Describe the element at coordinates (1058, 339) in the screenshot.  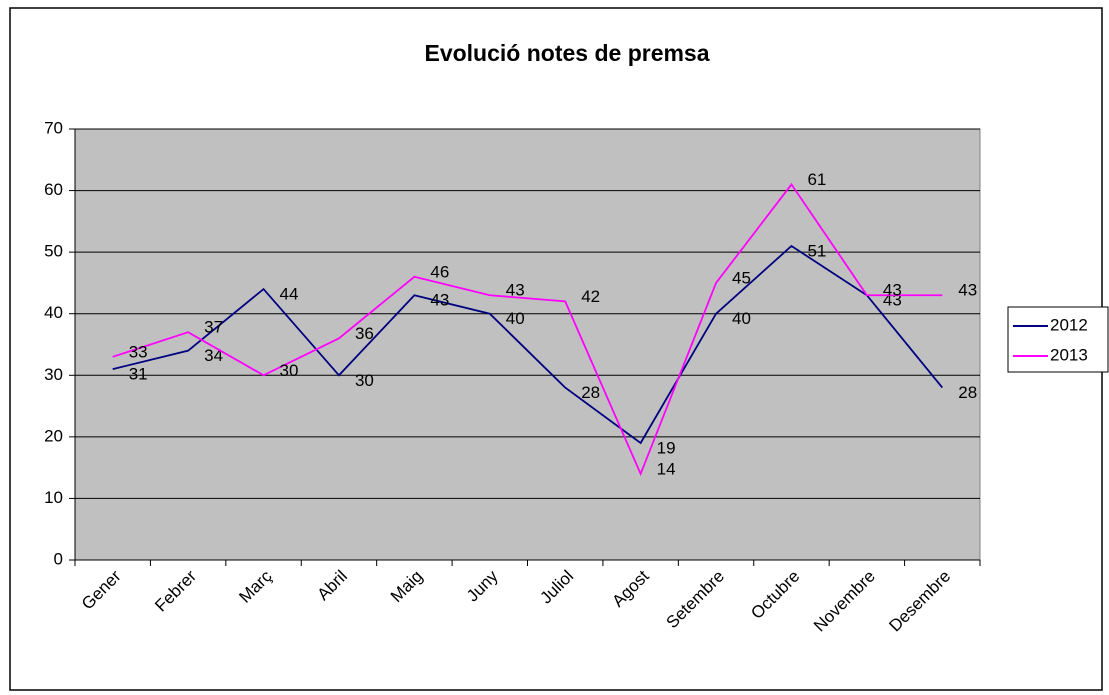
I see `legend` at that location.